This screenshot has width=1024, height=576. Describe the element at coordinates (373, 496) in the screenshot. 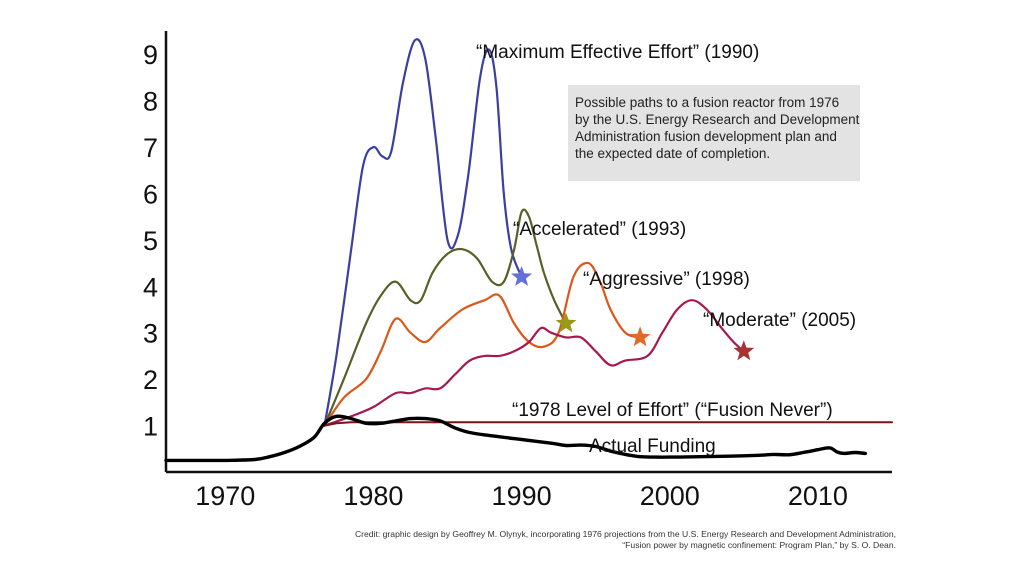

I see `x-tick-label: 1980` at that location.